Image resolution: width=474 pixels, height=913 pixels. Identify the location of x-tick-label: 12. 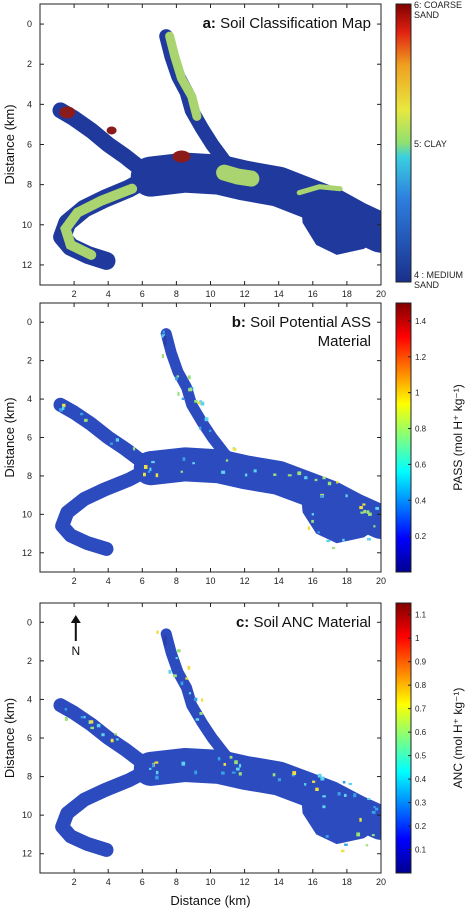
(245, 581).